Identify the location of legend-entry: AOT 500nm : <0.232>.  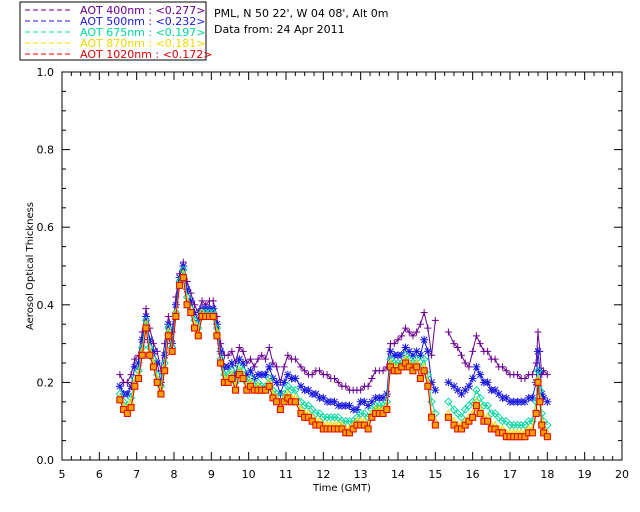
(143, 21).